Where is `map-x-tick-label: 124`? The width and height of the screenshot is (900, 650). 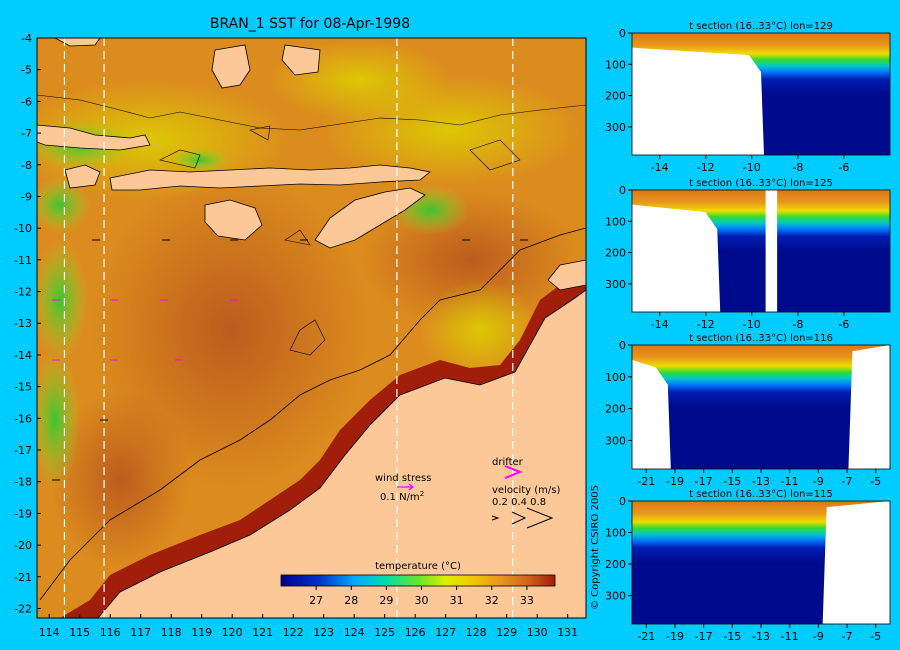
map-x-tick-label: 124 is located at coordinates (354, 632).